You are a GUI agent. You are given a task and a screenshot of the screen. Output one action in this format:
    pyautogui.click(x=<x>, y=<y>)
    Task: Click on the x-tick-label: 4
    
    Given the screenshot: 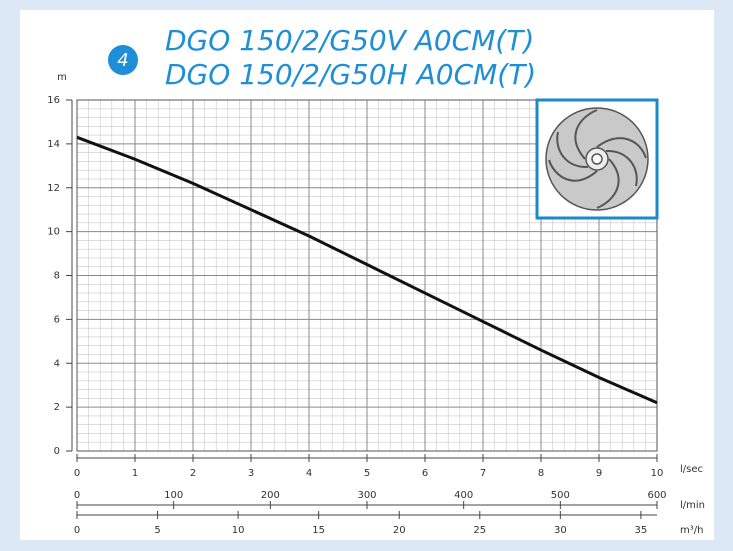 What is the action you would take?
    pyautogui.click(x=309, y=473)
    